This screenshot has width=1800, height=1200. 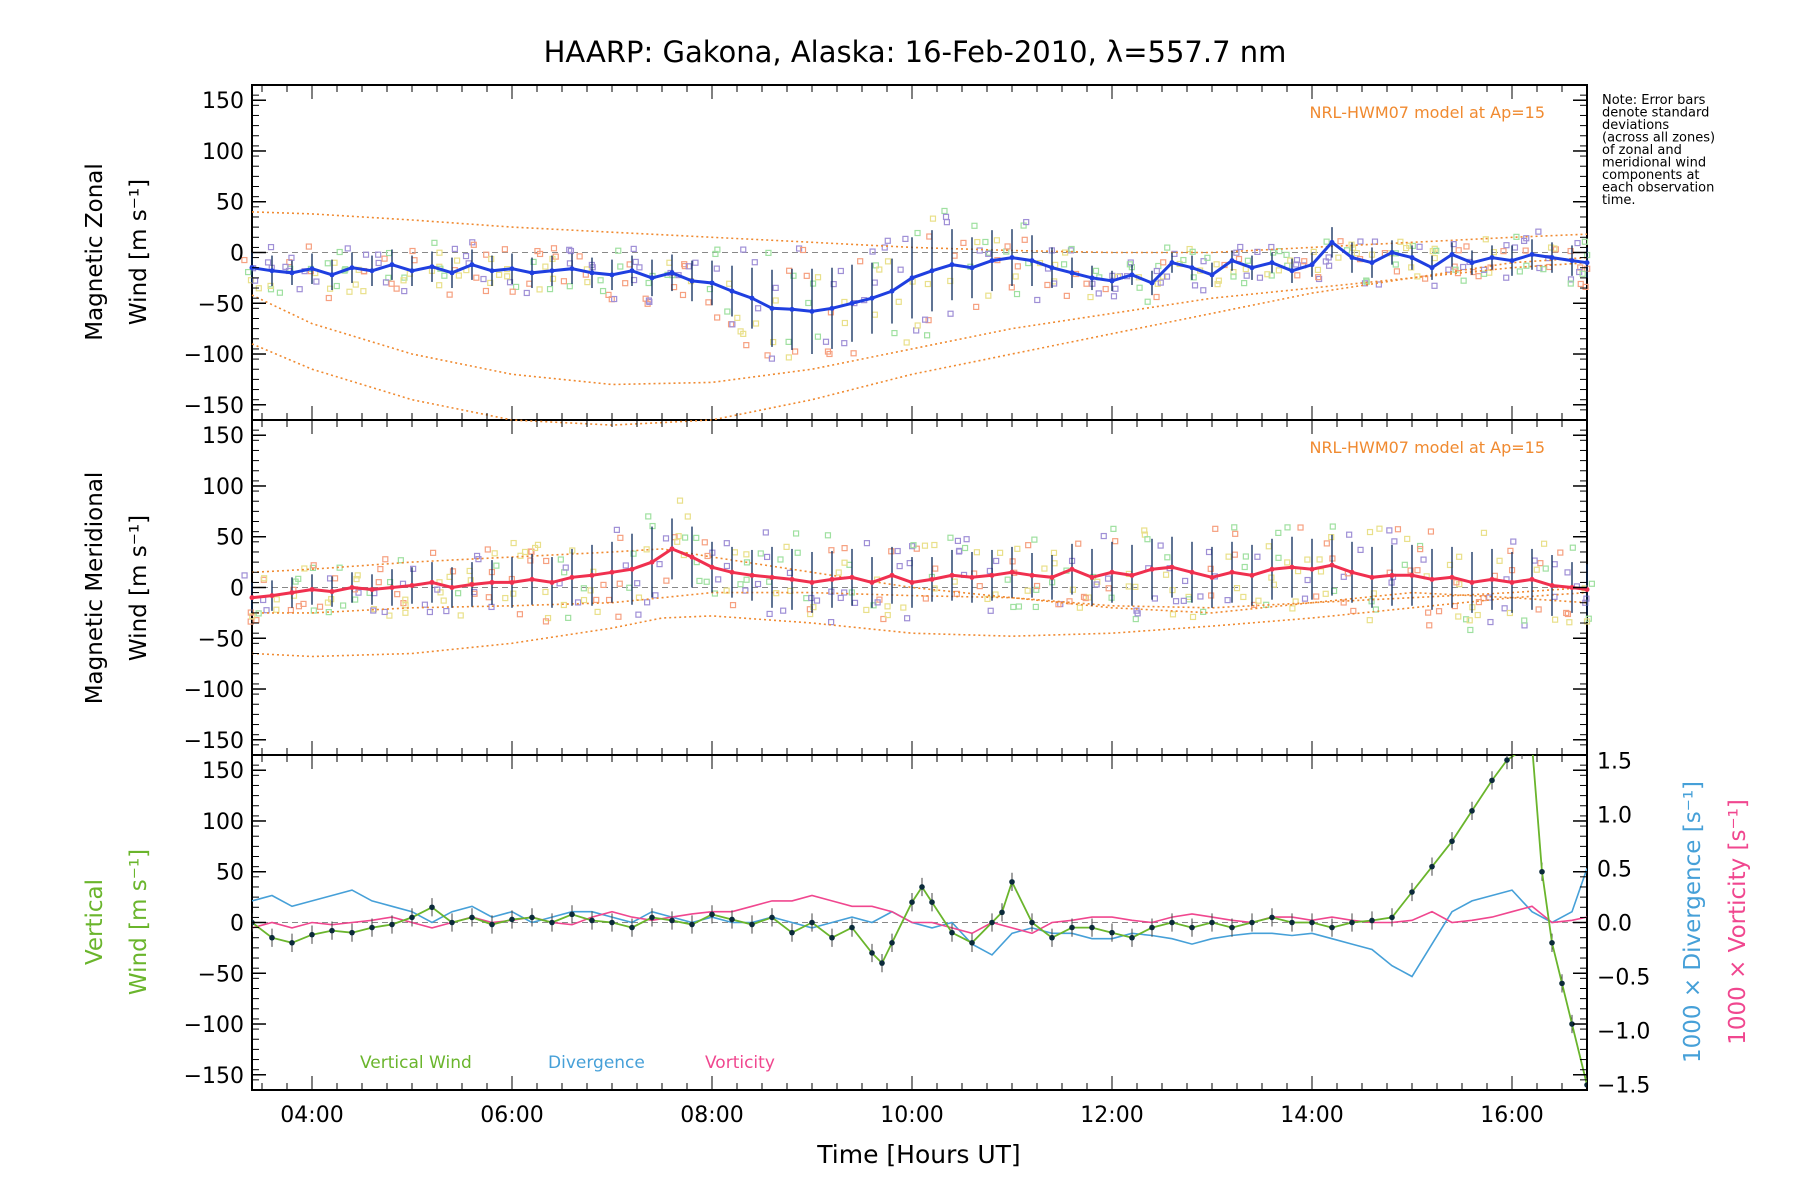 What do you see at coordinates (1651, 175) in the screenshot?
I see `note-line: components at` at bounding box center [1651, 175].